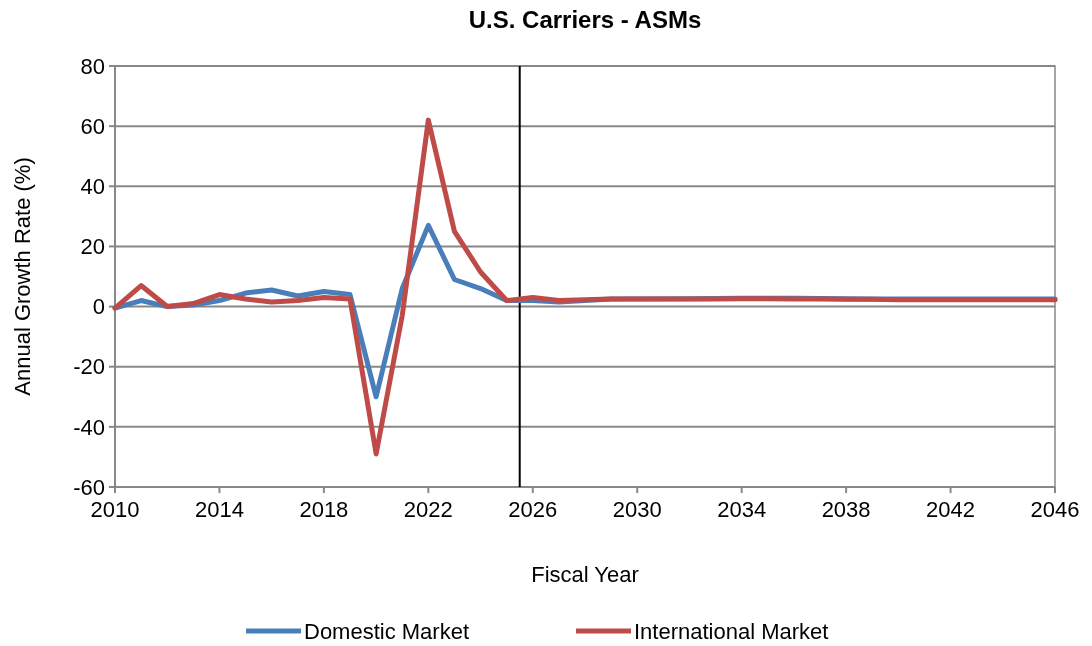  I want to click on x-tick-label: 2046, so click(1055, 509).